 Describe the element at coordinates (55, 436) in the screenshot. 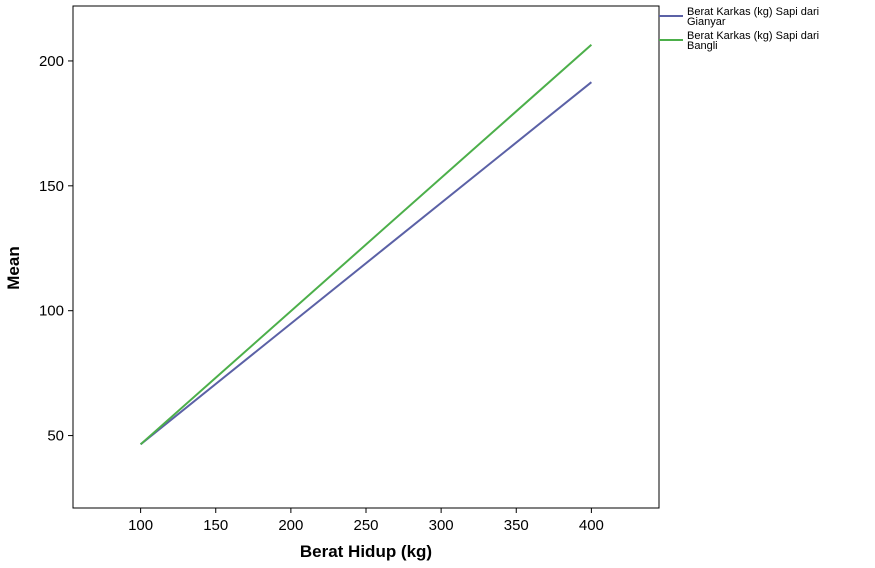

I see `y-tick-label: 50` at that location.